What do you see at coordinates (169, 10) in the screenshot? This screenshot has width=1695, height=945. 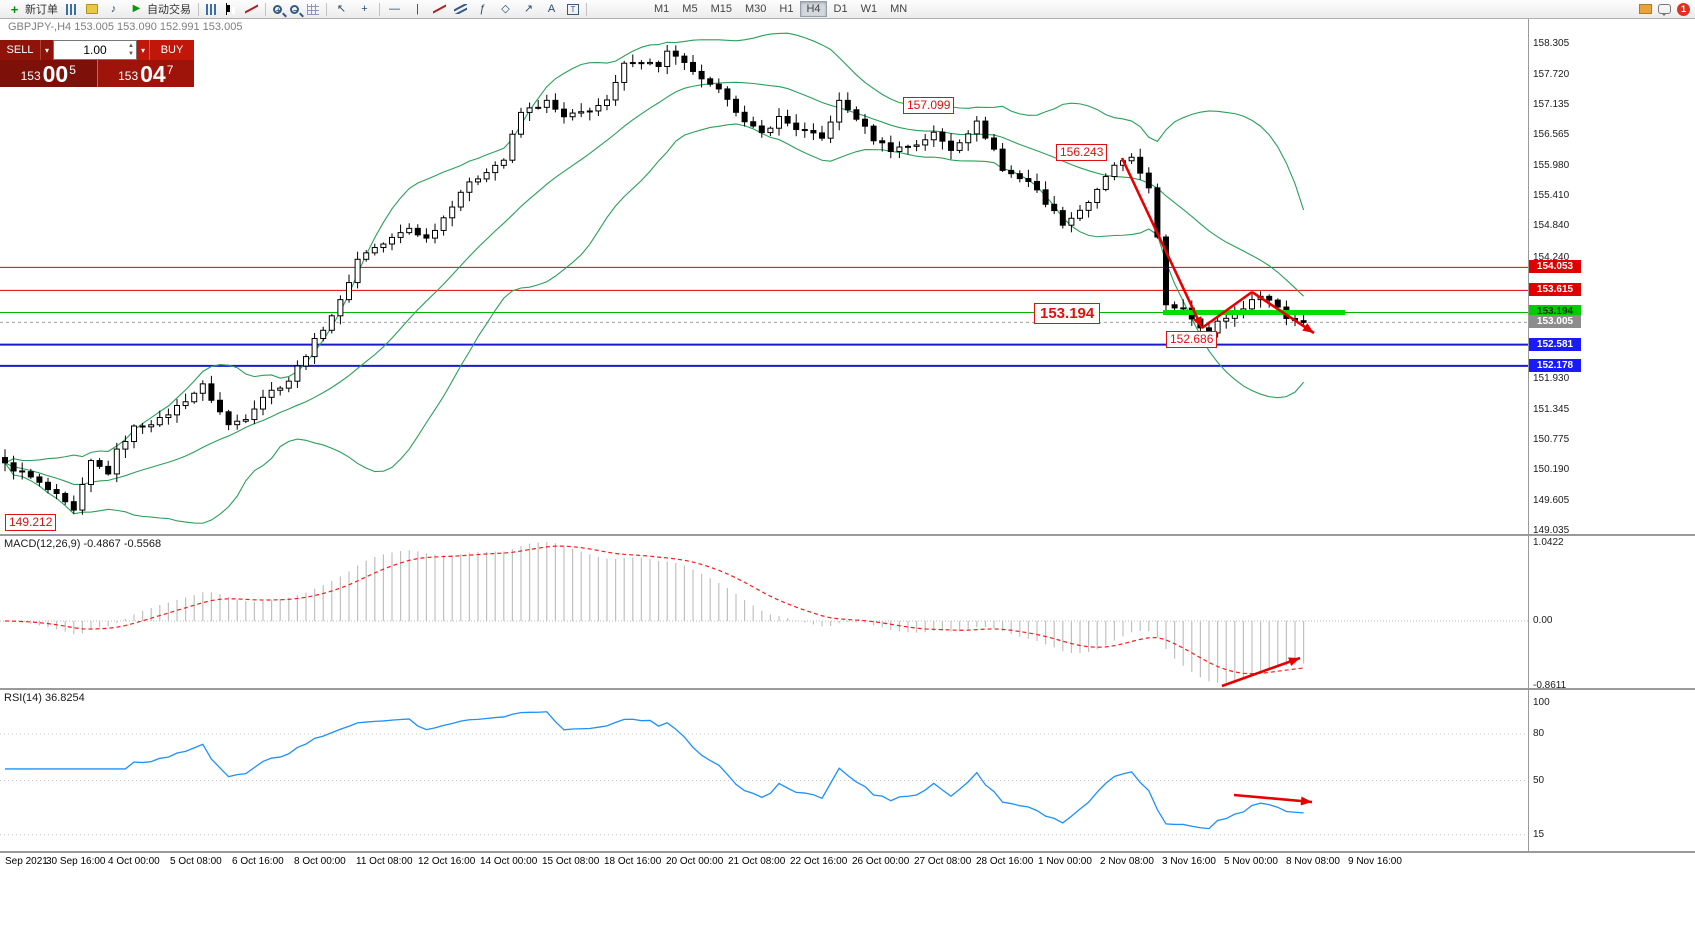 I see `autotrade-label: 自动交易` at bounding box center [169, 10].